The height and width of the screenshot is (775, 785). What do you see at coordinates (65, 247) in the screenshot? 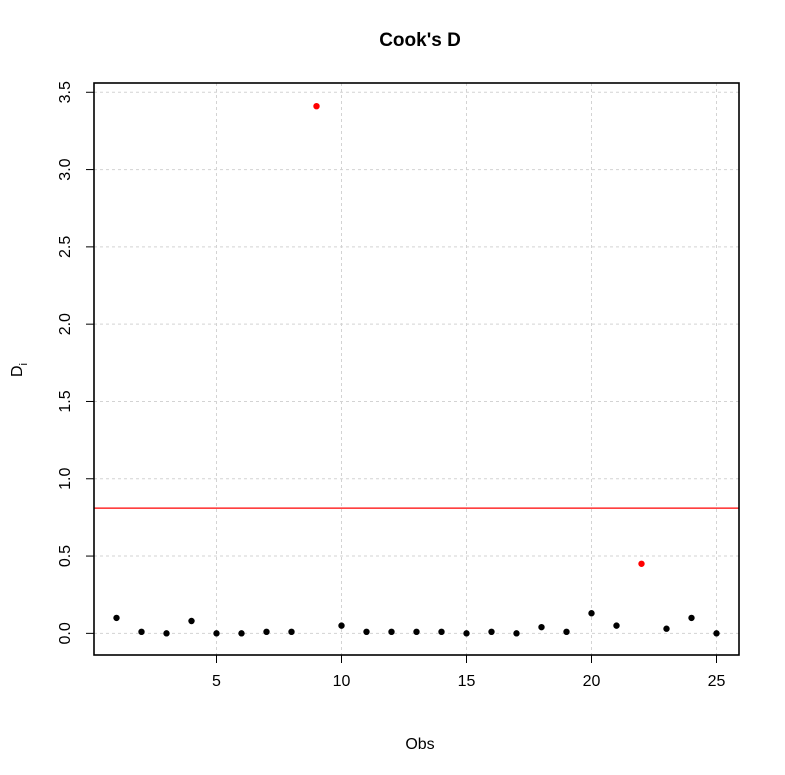
I see `y-tick-label: 2.5` at bounding box center [65, 247].